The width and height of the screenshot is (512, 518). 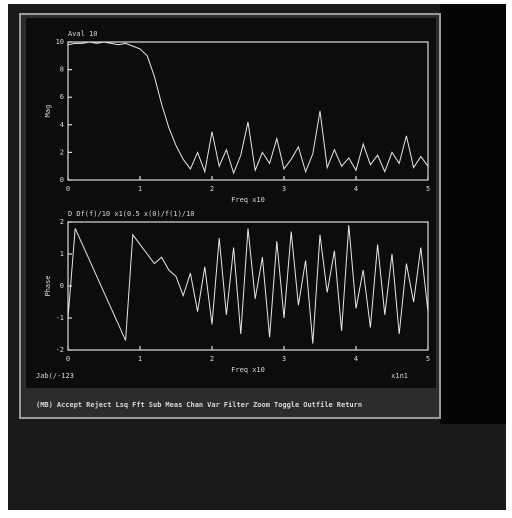 I want to click on y-axis-label: Phase, so click(x=48, y=285).